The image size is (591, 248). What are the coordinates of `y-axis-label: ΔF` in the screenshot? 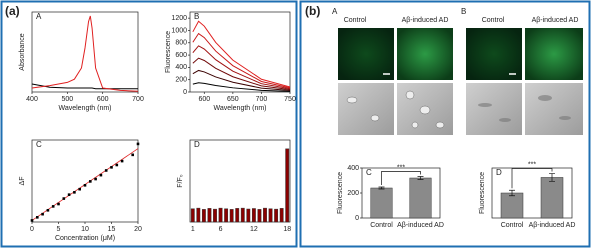 It's located at (22, 181).